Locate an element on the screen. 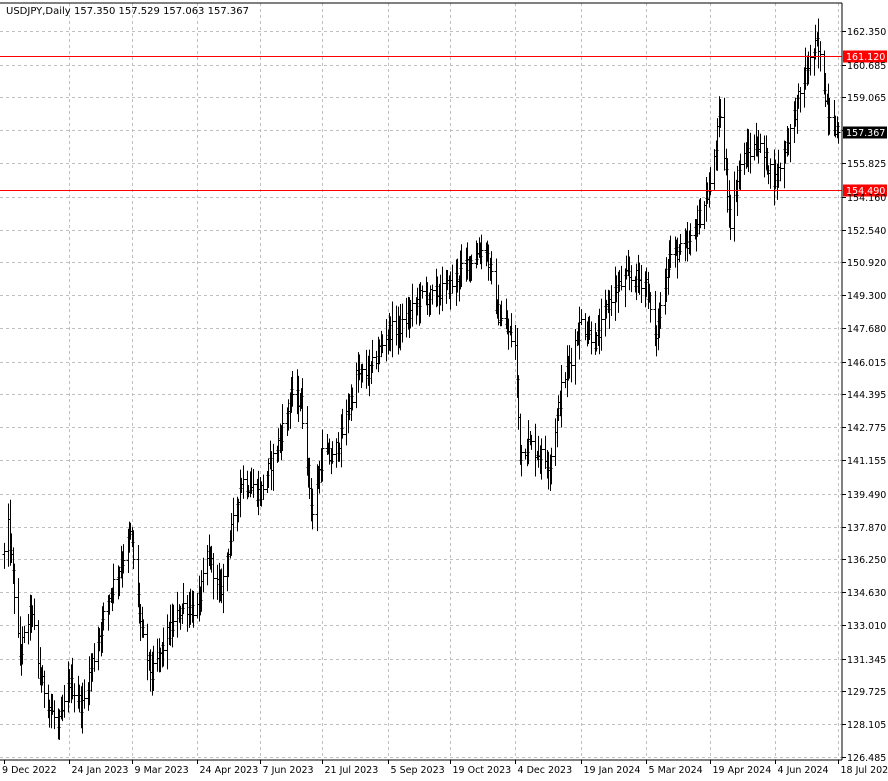  ohlc-readout: 157.350 157.529 157.063 157.367 is located at coordinates (161, 11).